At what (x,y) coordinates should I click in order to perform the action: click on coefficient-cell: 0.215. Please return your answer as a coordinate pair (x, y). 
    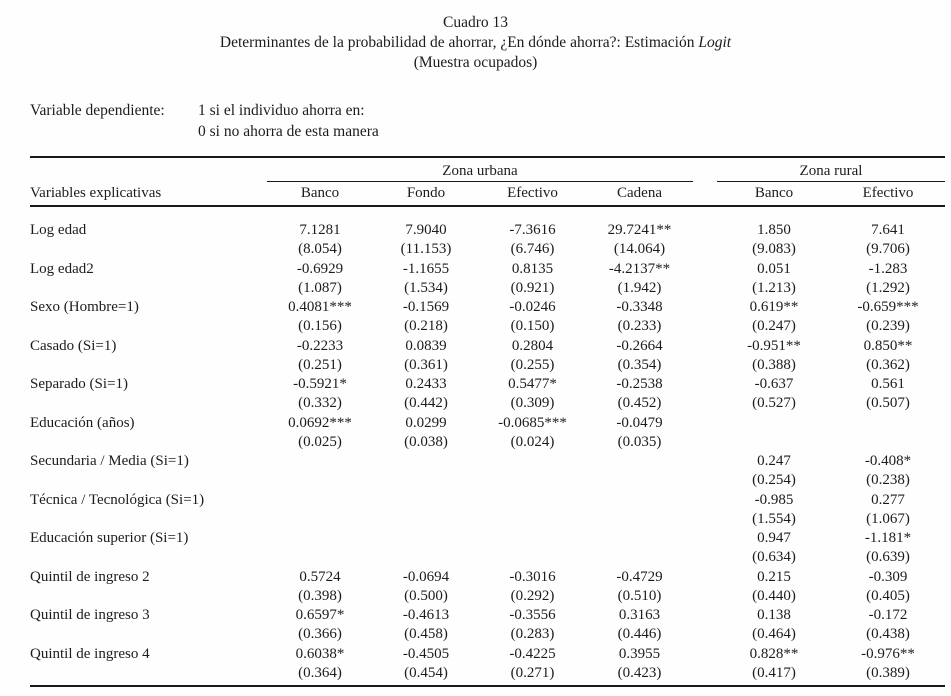
    Looking at the image, I should click on (774, 576).